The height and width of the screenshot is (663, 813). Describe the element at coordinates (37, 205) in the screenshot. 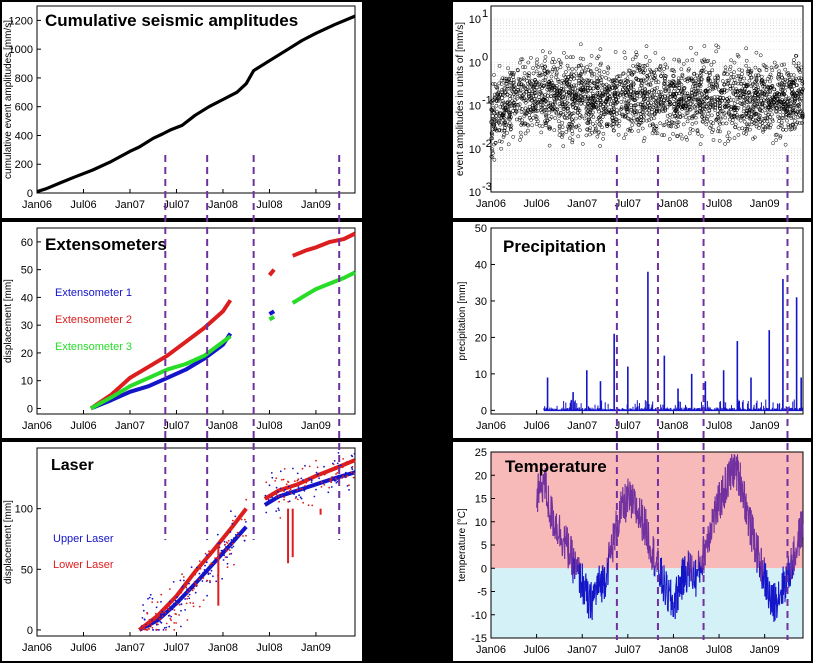

I see `x-tick-label: Jan06` at that location.